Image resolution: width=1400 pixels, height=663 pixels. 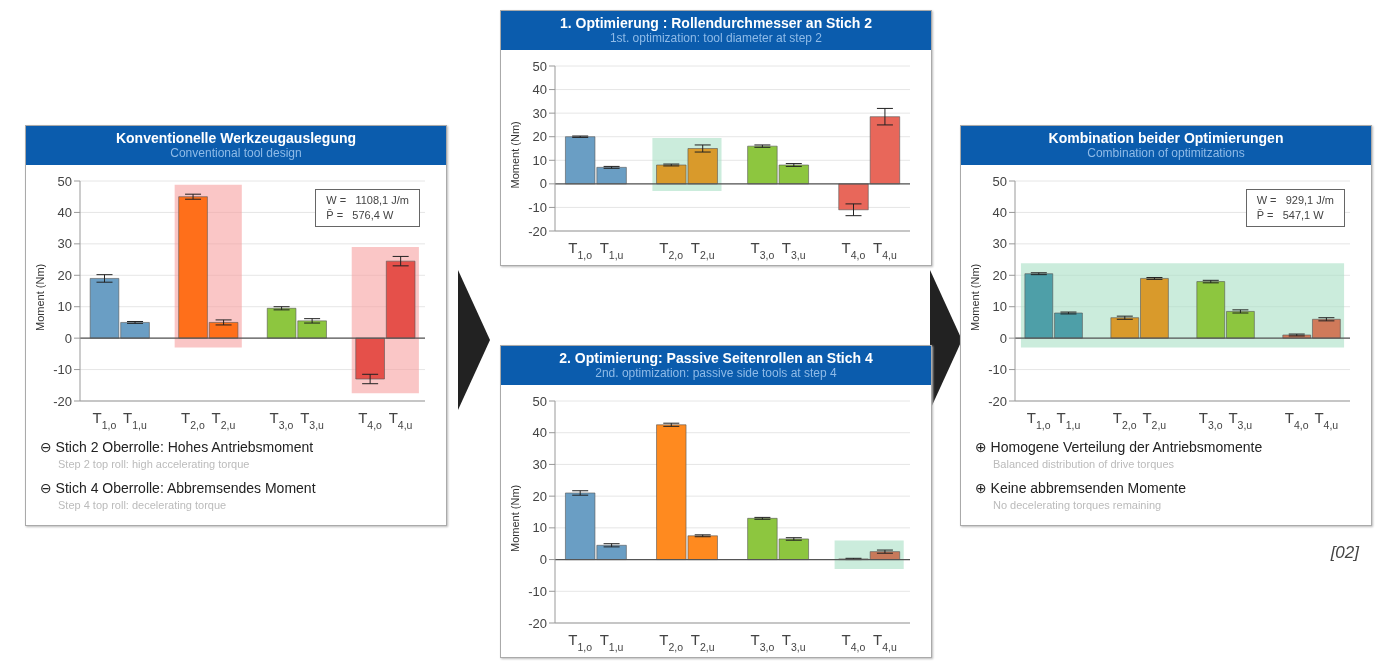 I want to click on text: No decelerating torques remaining, so click(x=1077, y=505).